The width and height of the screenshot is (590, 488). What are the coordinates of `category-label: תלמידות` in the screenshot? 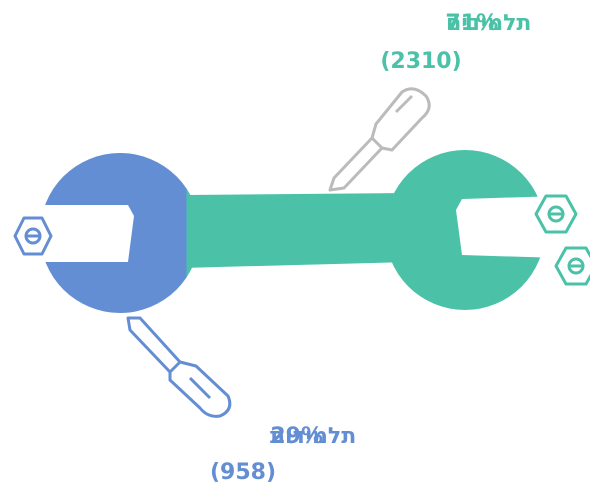 It's located at (313, 436).